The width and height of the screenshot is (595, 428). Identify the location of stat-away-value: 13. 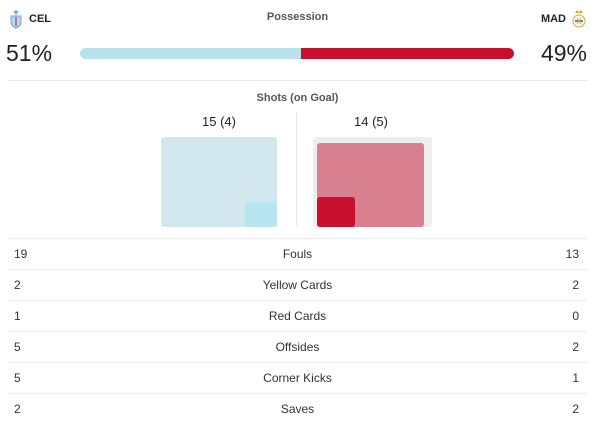
(572, 254).